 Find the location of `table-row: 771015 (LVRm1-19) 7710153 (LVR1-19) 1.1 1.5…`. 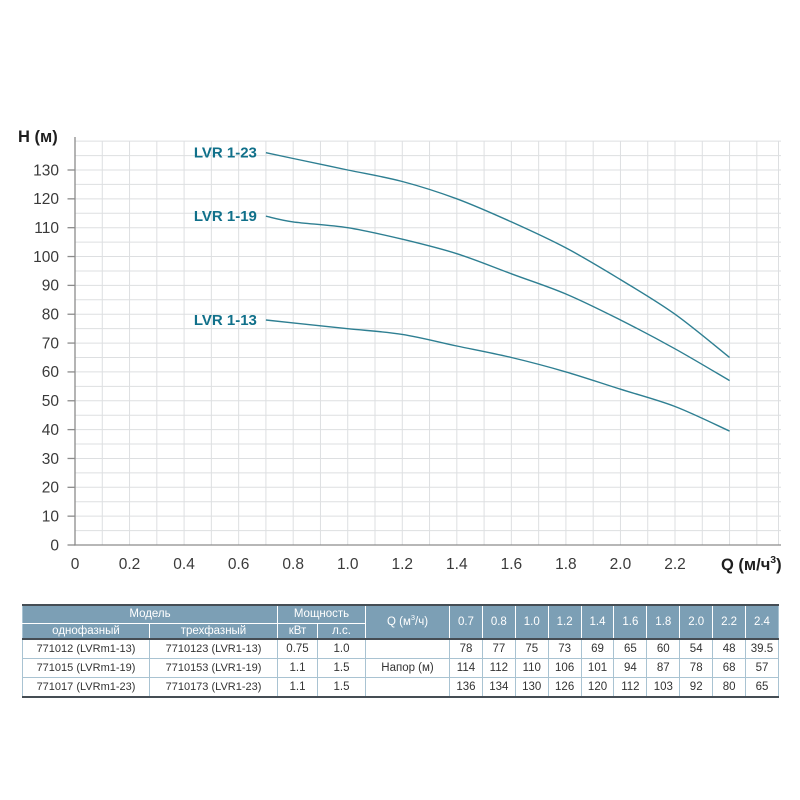

table-row: 771015 (LVRm1-19) 7710153 (LVR1-19) 1.1 1.5… is located at coordinates (400, 668).